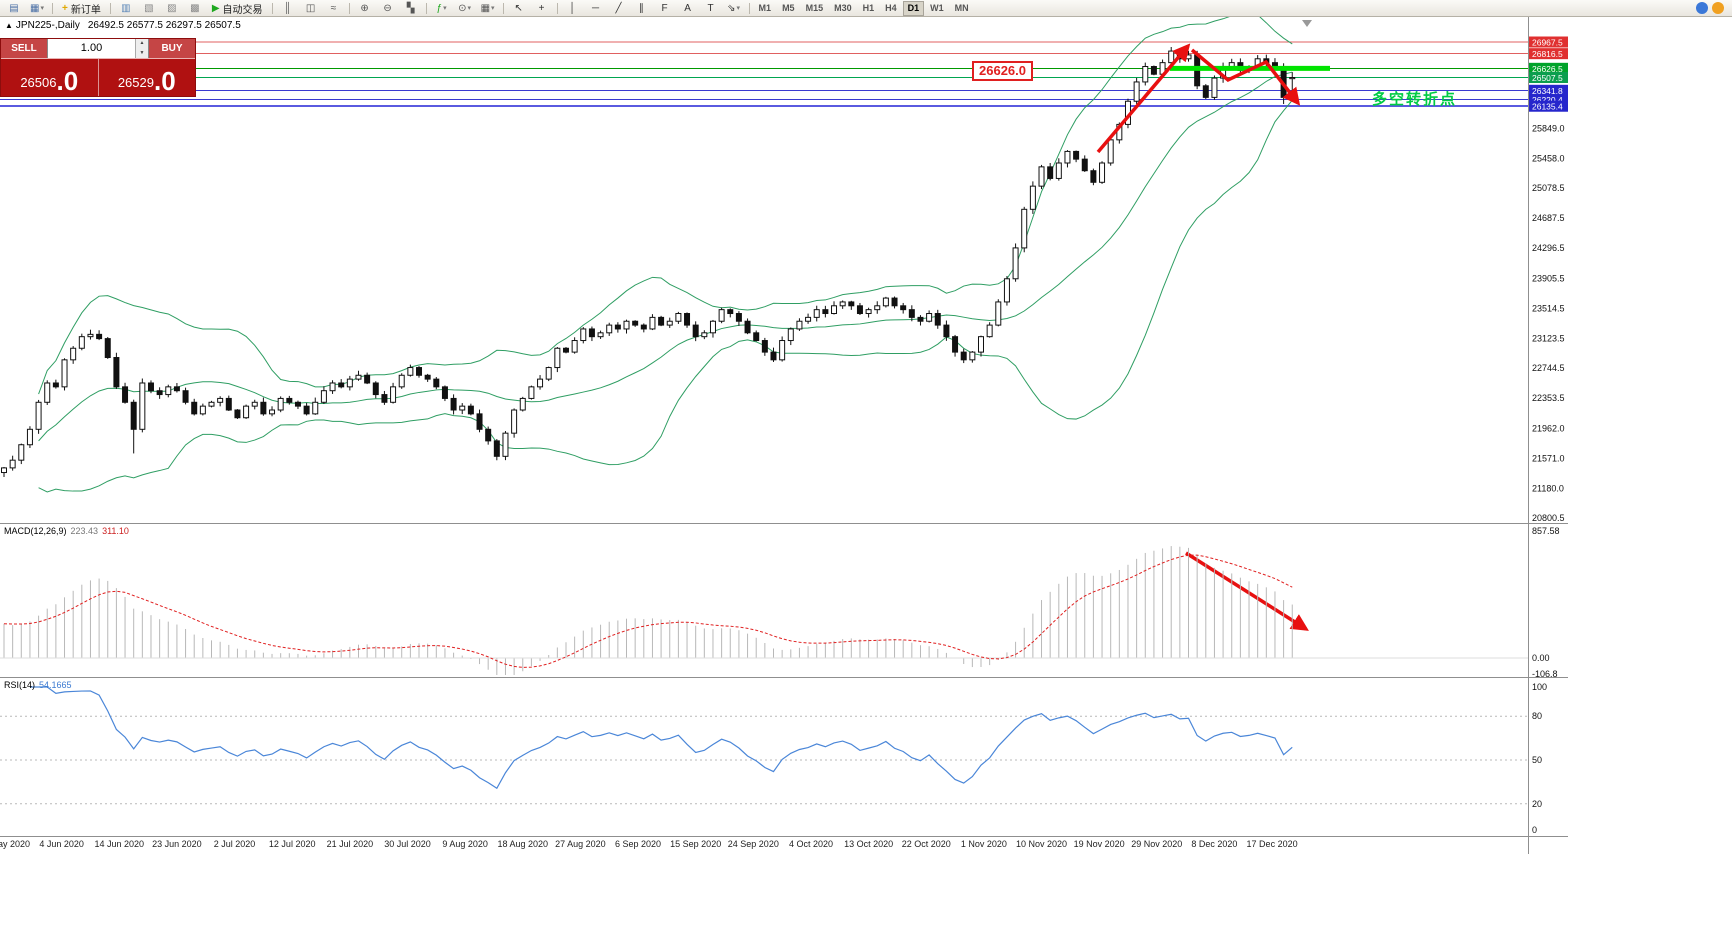 The height and width of the screenshot is (942, 1732). What do you see at coordinates (237, 9) in the screenshot?
I see `autotrading-button: ▶ 自动交易` at bounding box center [237, 9].